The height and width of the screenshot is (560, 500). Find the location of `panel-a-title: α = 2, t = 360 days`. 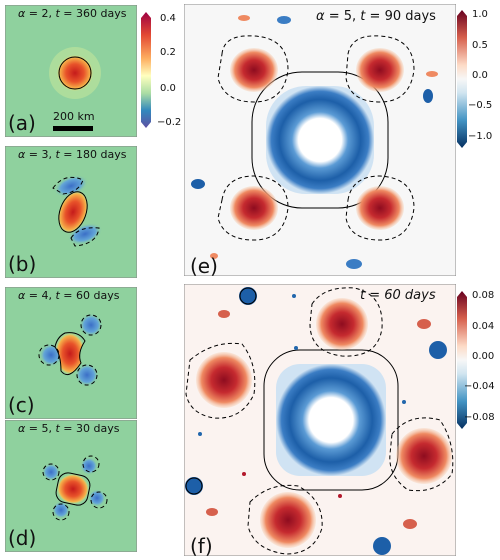

panel-a-title: α = 2, t = 360 days is located at coordinates (72, 13).